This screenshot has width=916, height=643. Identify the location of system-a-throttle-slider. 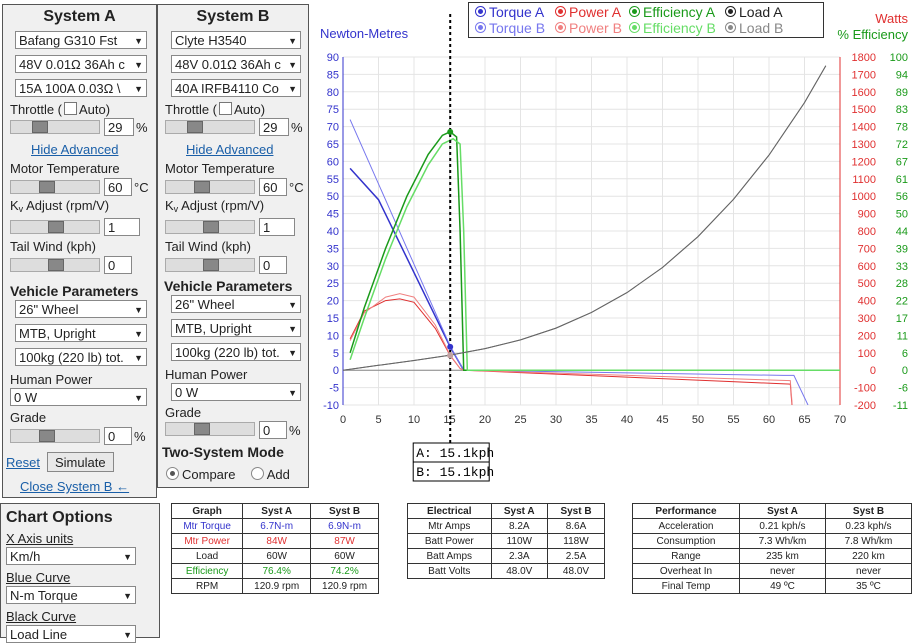
(55, 127).